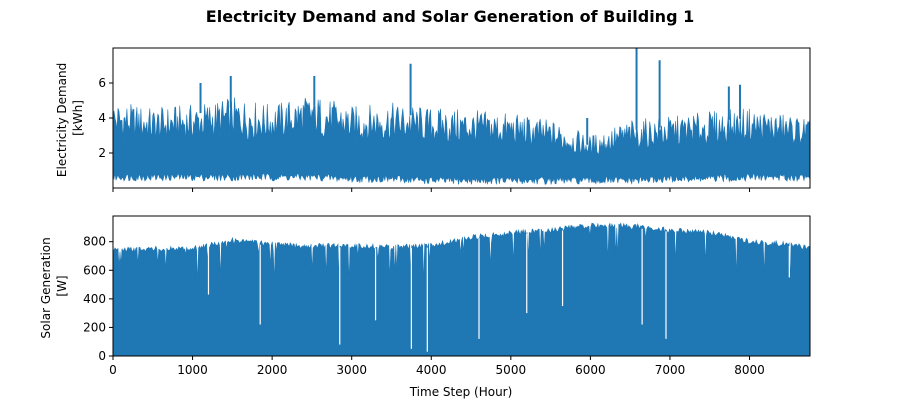  Describe the element at coordinates (590, 370) in the screenshot. I see `solar-xtick-label: 6000` at that location.